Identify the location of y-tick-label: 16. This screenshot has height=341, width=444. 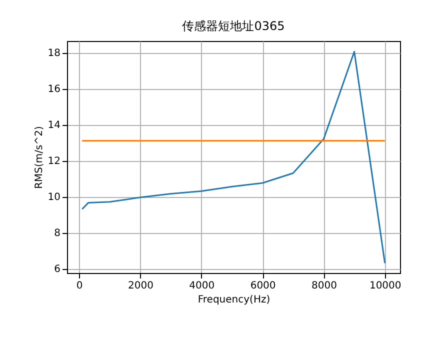
(54, 90).